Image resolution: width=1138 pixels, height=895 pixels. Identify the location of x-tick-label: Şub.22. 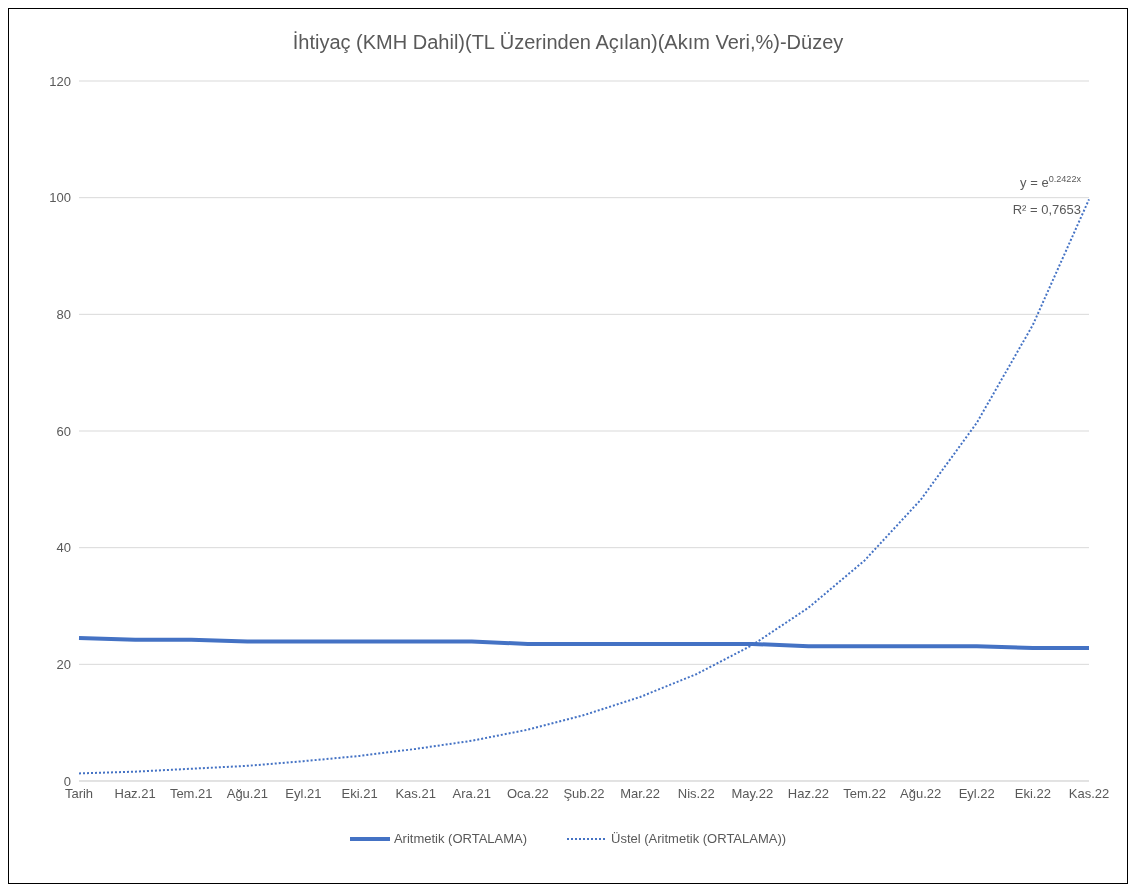
(584, 794).